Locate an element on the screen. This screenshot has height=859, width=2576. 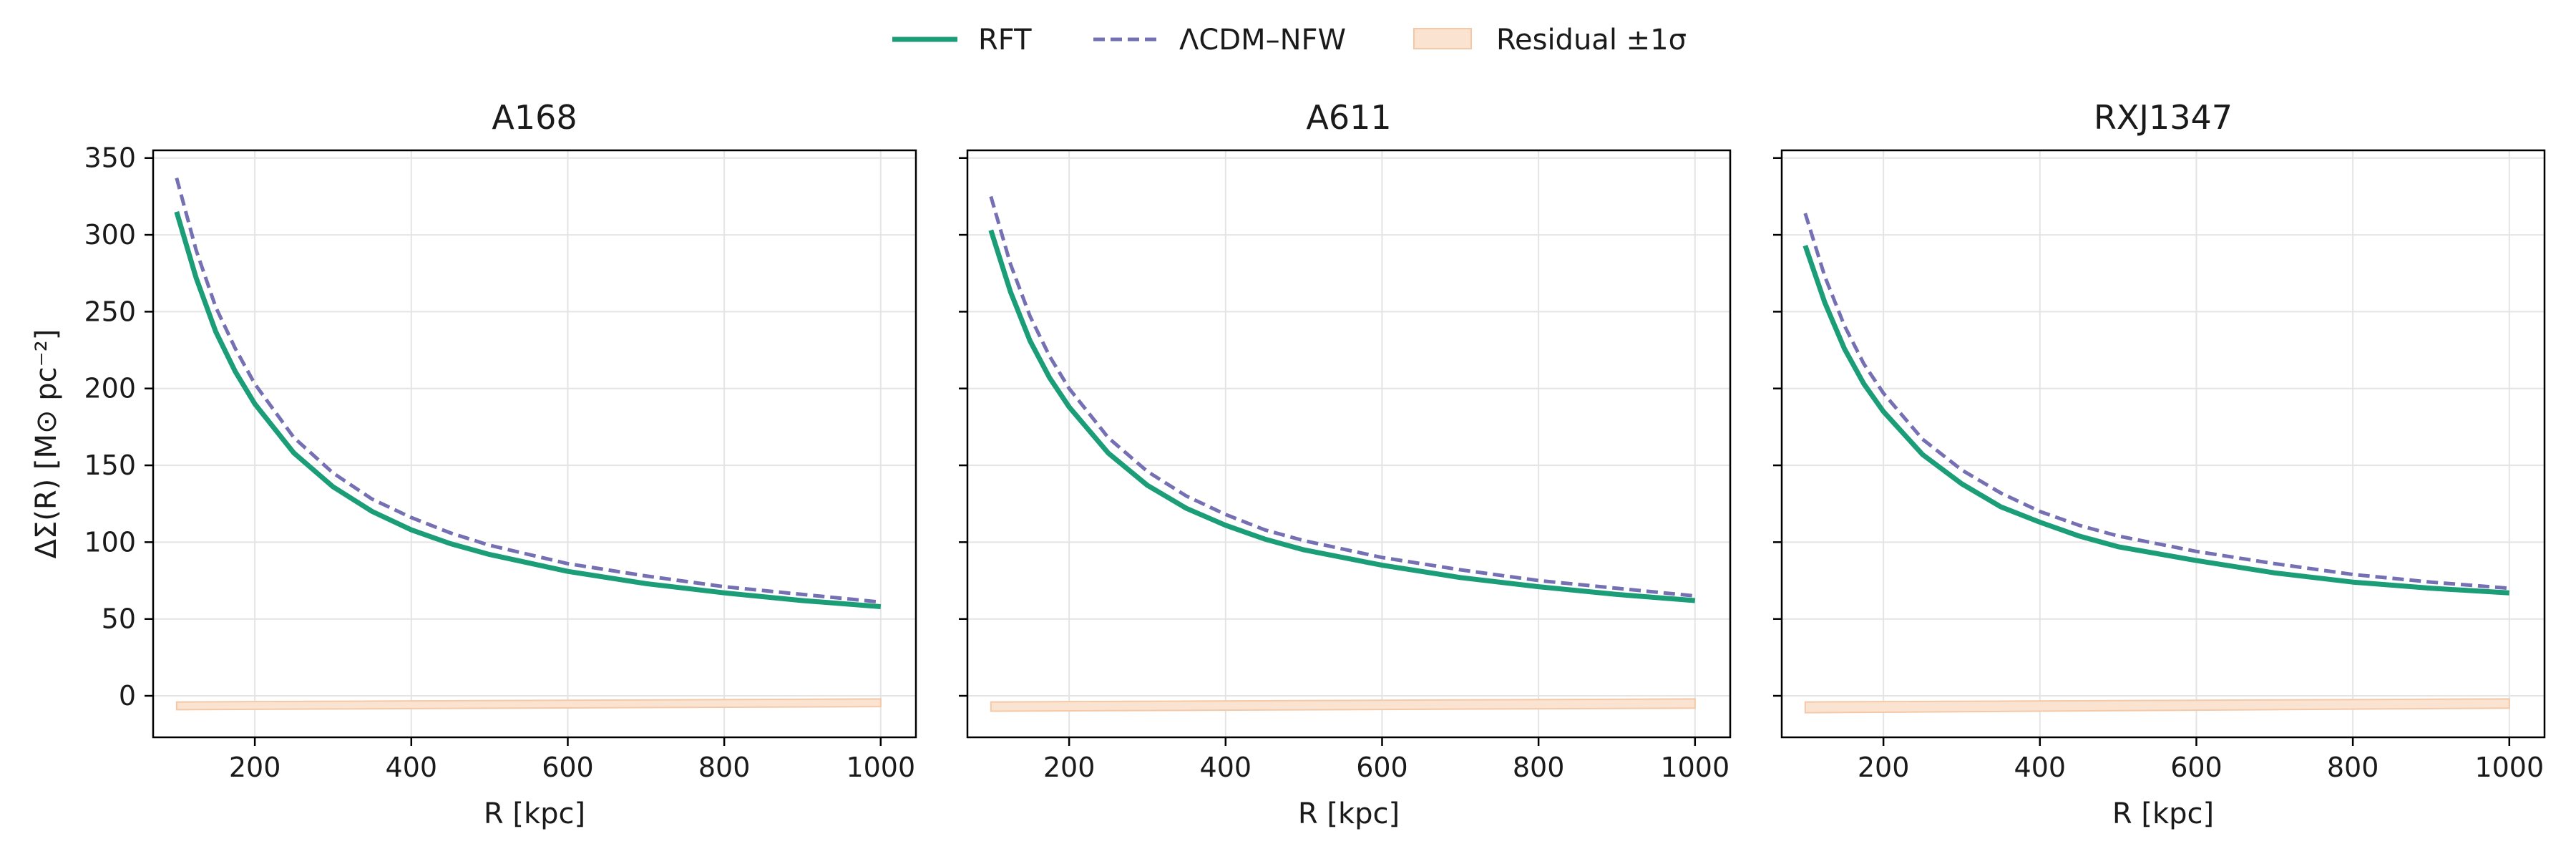
y-tick-label: 0 is located at coordinates (127, 696).